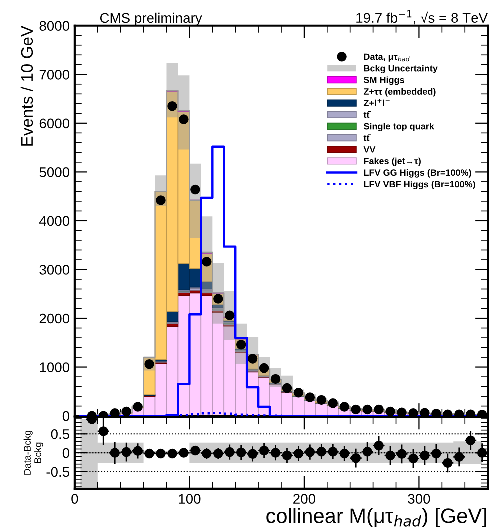 This screenshot has height=528, width=493. I want to click on legend-label: Fakes (jet→τ), so click(392, 162).